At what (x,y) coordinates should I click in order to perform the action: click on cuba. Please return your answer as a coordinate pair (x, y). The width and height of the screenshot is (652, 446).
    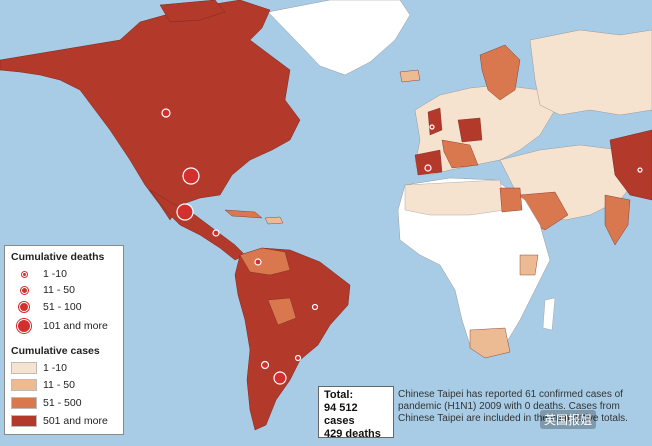
    Looking at the image, I should click on (243, 214).